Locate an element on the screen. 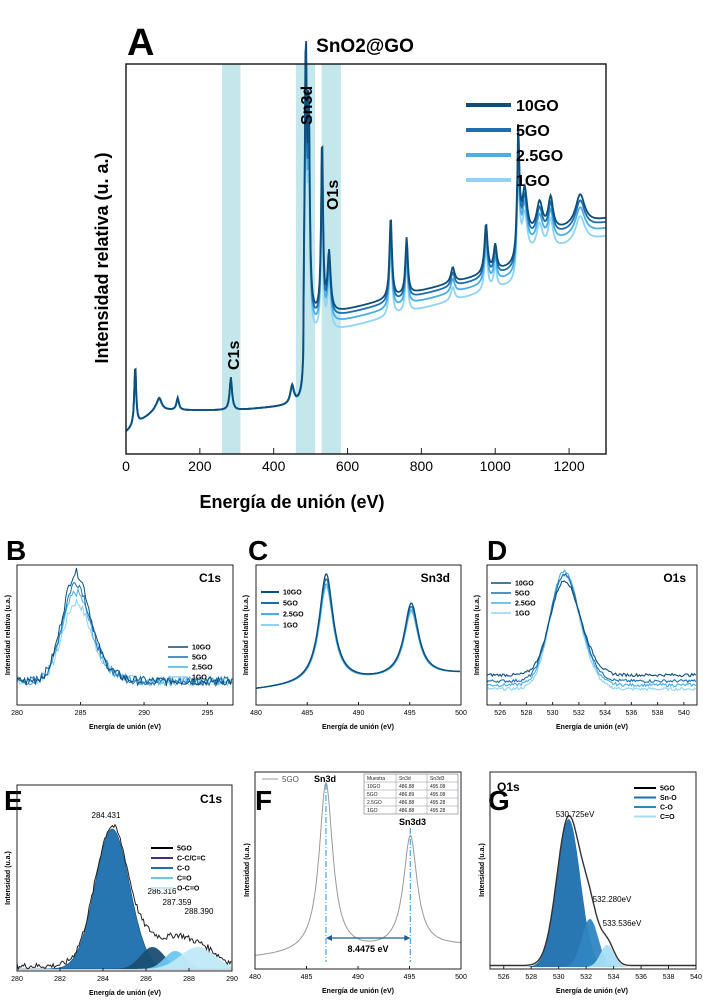 This screenshot has height=1007, width=703. table-cell: 495.28 is located at coordinates (438, 803).